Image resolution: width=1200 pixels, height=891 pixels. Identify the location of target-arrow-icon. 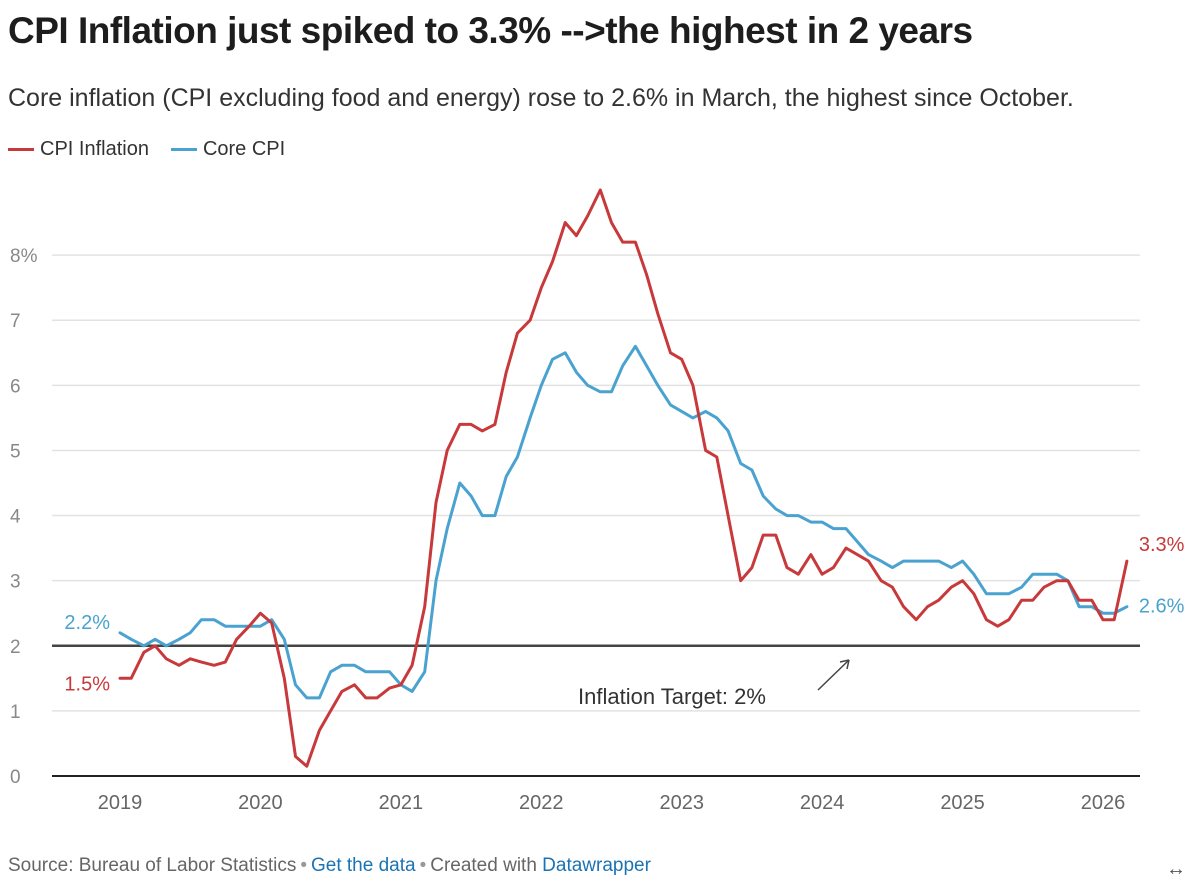
(833, 675).